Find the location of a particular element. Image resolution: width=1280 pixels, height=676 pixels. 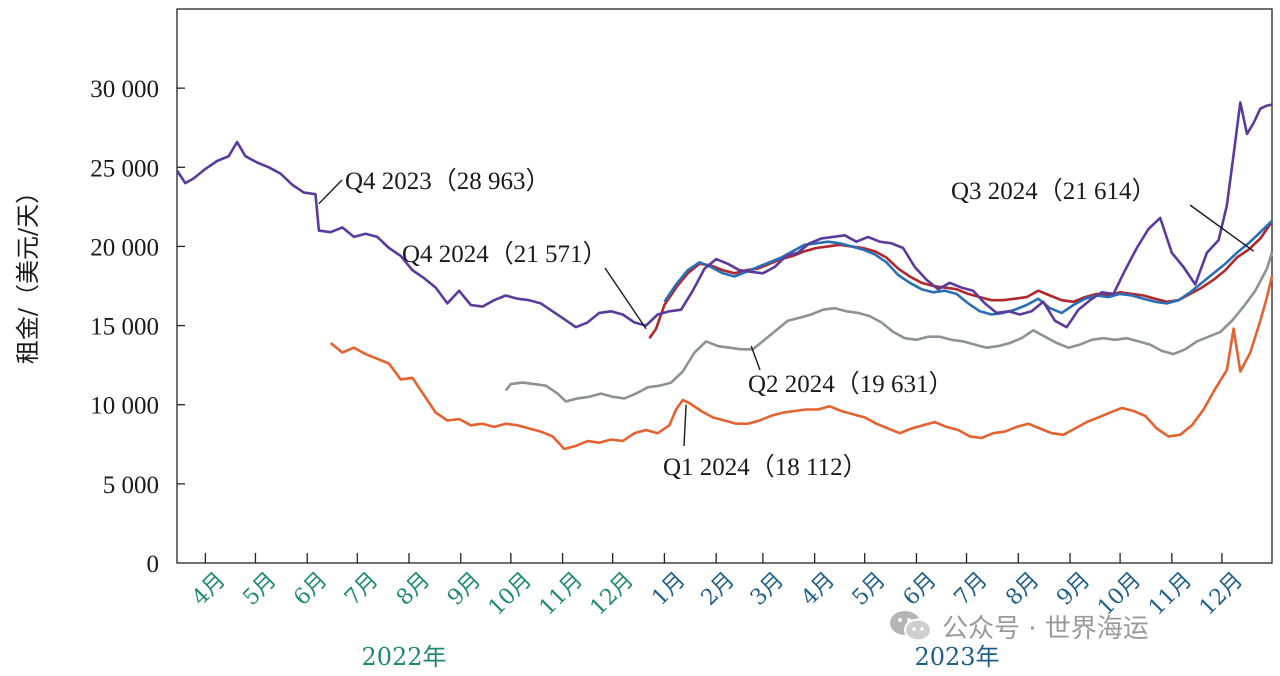

x-tick-label: 2月 is located at coordinates (718, 589).